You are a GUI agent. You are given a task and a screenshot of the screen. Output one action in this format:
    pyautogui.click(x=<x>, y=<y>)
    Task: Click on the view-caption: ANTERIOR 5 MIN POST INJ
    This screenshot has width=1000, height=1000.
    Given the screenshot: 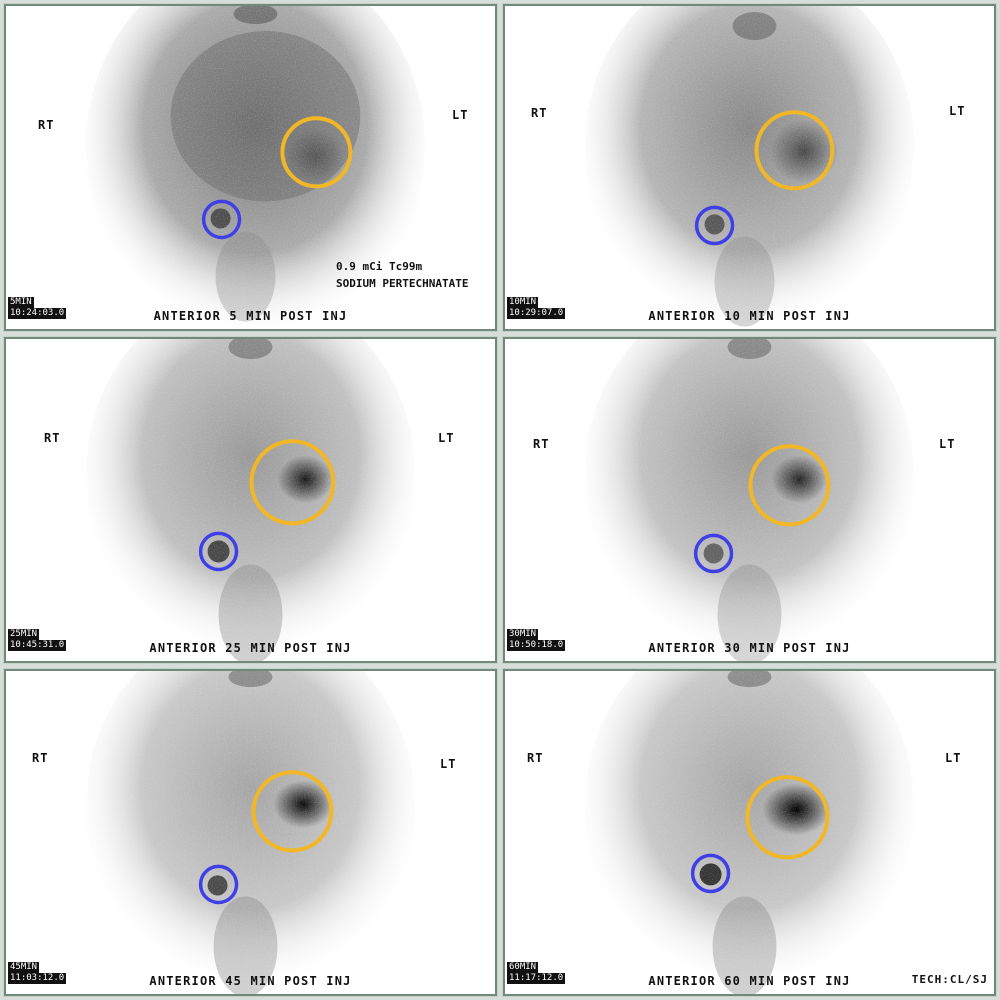 What is the action you would take?
    pyautogui.click(x=250, y=315)
    